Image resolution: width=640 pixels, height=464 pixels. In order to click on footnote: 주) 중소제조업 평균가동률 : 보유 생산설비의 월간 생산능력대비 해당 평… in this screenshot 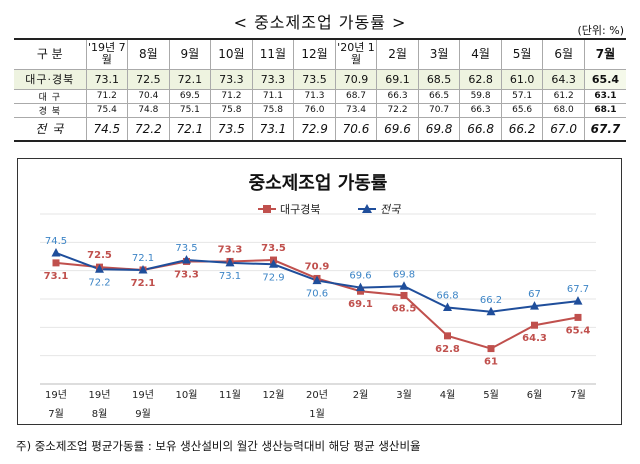, I will do `click(218, 446)`.